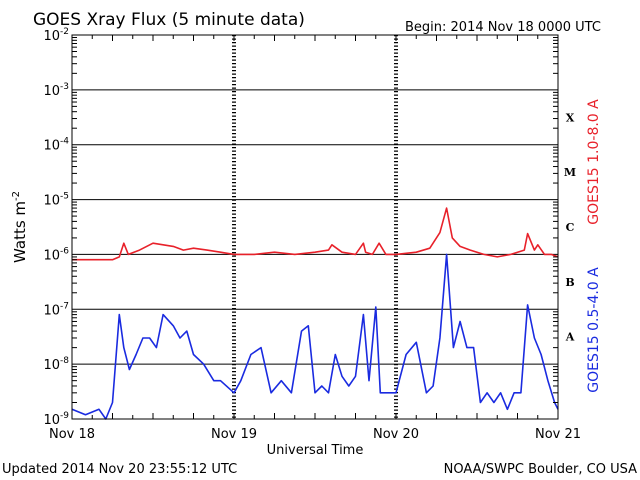  Describe the element at coordinates (396, 434) in the screenshot. I see `x-tick-label: Nov 20` at that location.